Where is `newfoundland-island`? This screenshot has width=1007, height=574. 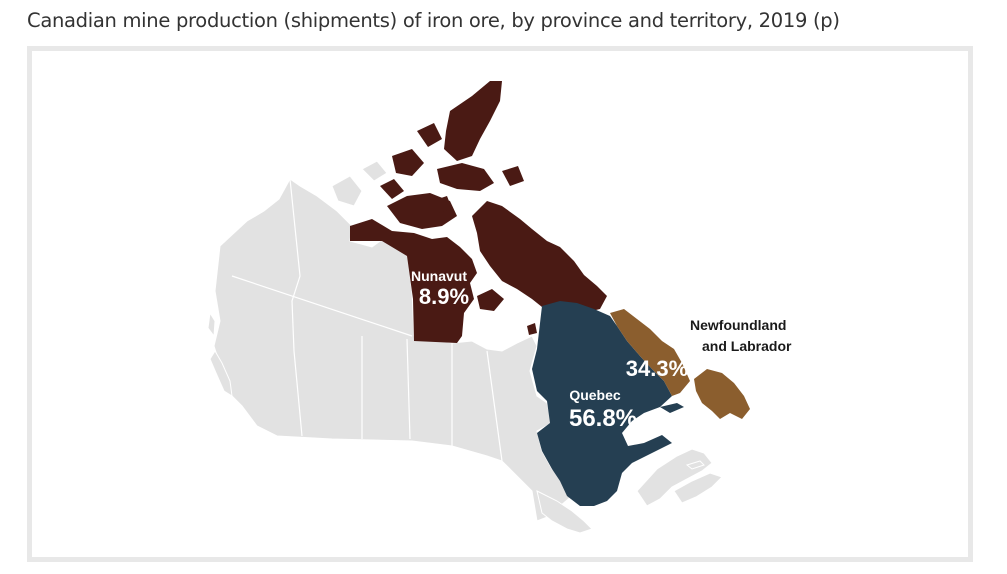
newfoundland-island is located at coordinates (722, 394).